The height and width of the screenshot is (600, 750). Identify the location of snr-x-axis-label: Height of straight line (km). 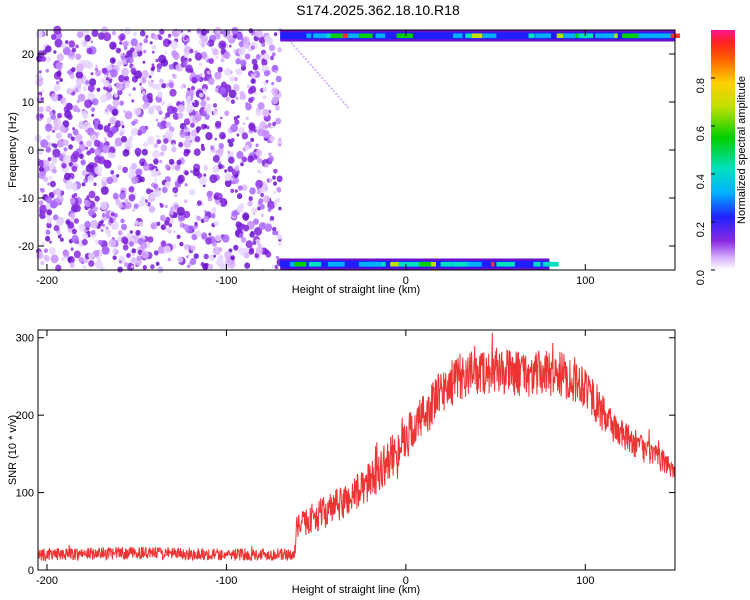
(356, 590).